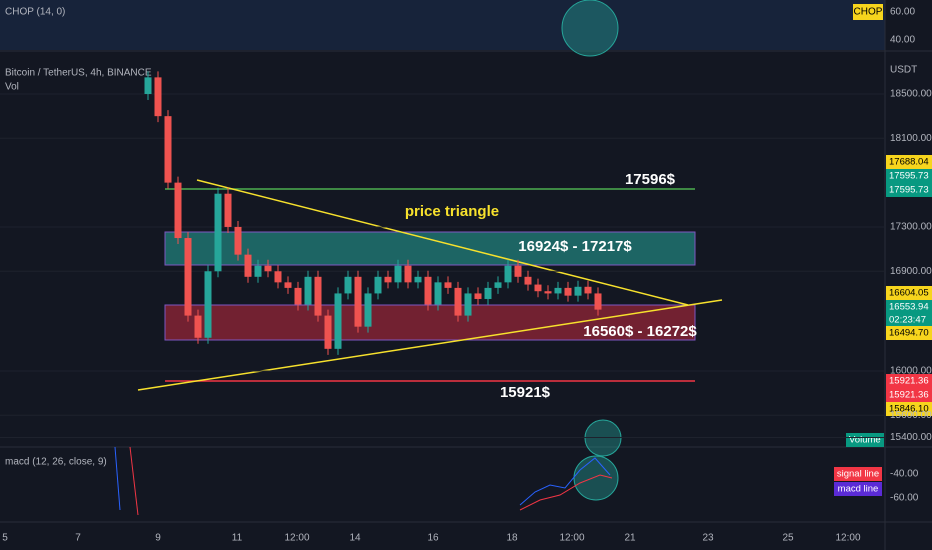 This screenshot has width=932, height=550. What do you see at coordinates (442, 25) in the screenshot?
I see `chop-panel` at bounding box center [442, 25].